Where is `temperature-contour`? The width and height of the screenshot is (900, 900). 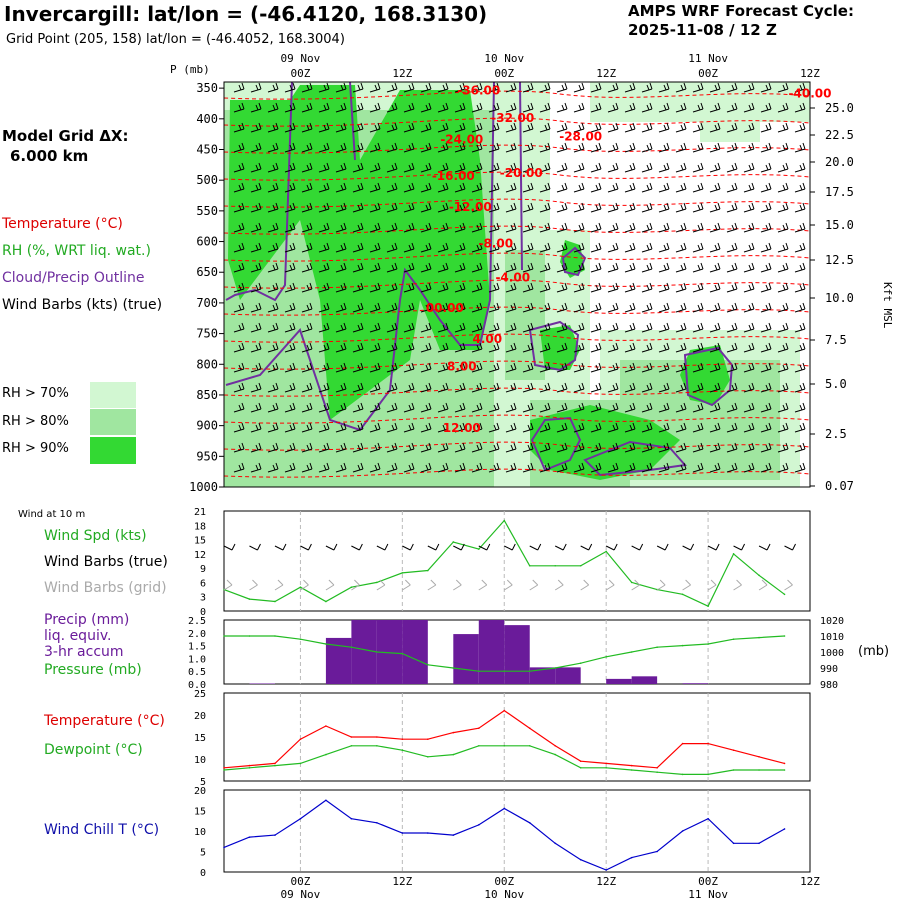 temperature-contour is located at coordinates (517, 392).